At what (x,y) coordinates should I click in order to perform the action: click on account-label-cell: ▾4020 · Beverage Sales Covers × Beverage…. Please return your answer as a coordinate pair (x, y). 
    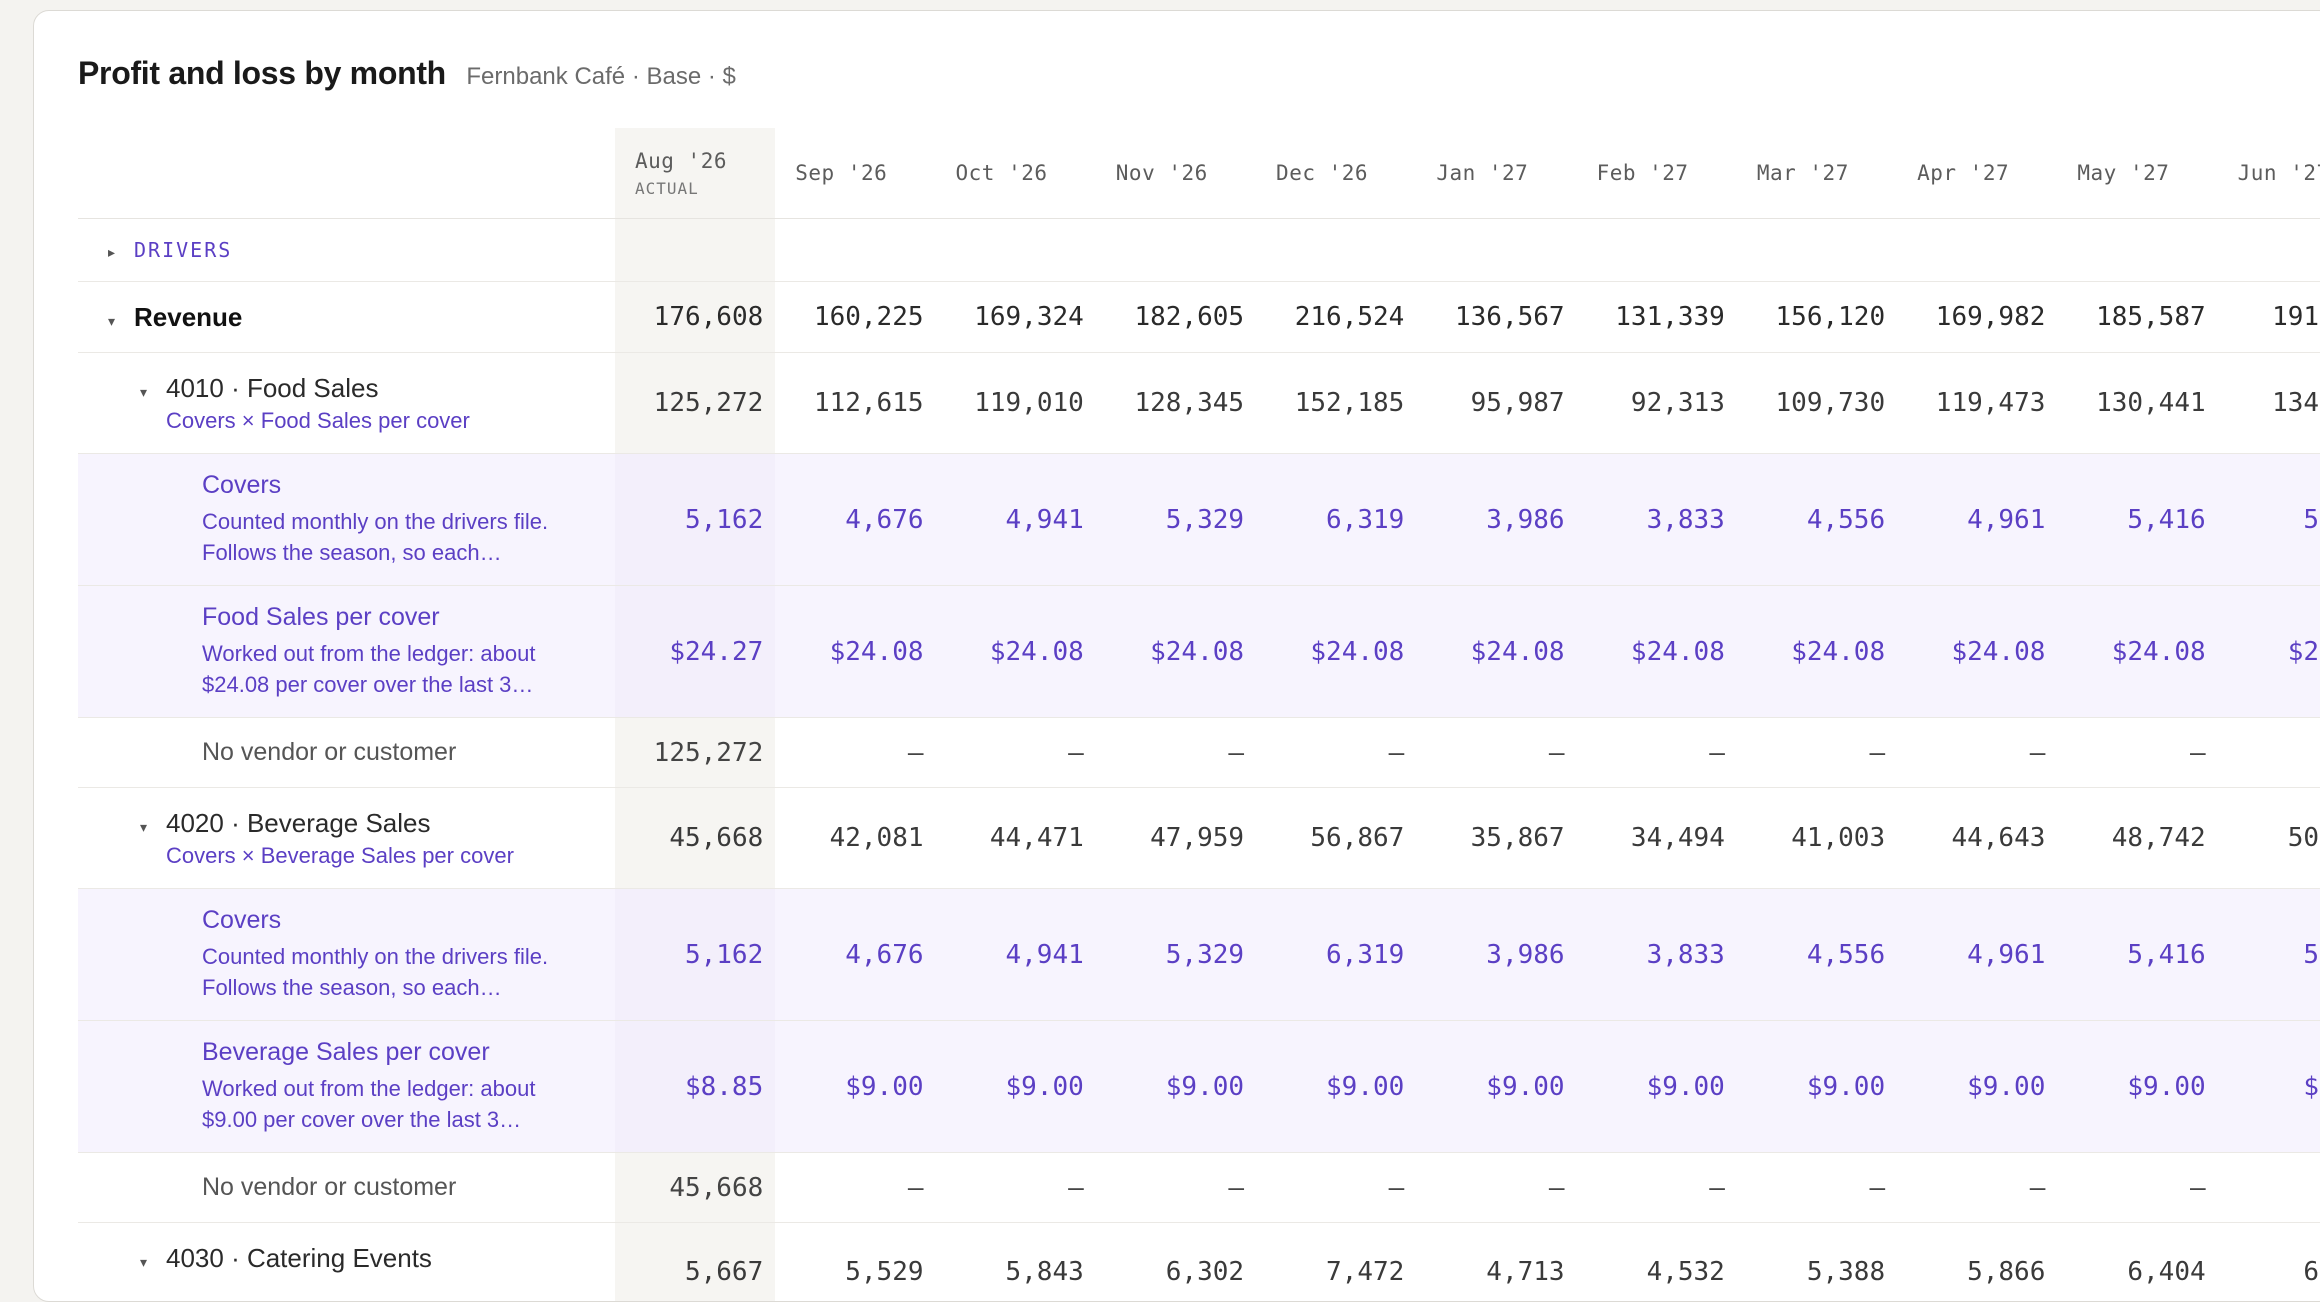
    Looking at the image, I should click on (346, 838).